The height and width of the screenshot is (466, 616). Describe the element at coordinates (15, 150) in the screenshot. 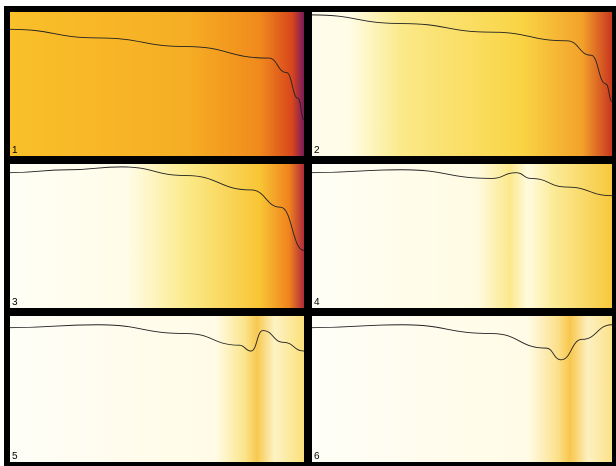

I see `panel-label: 1` at that location.